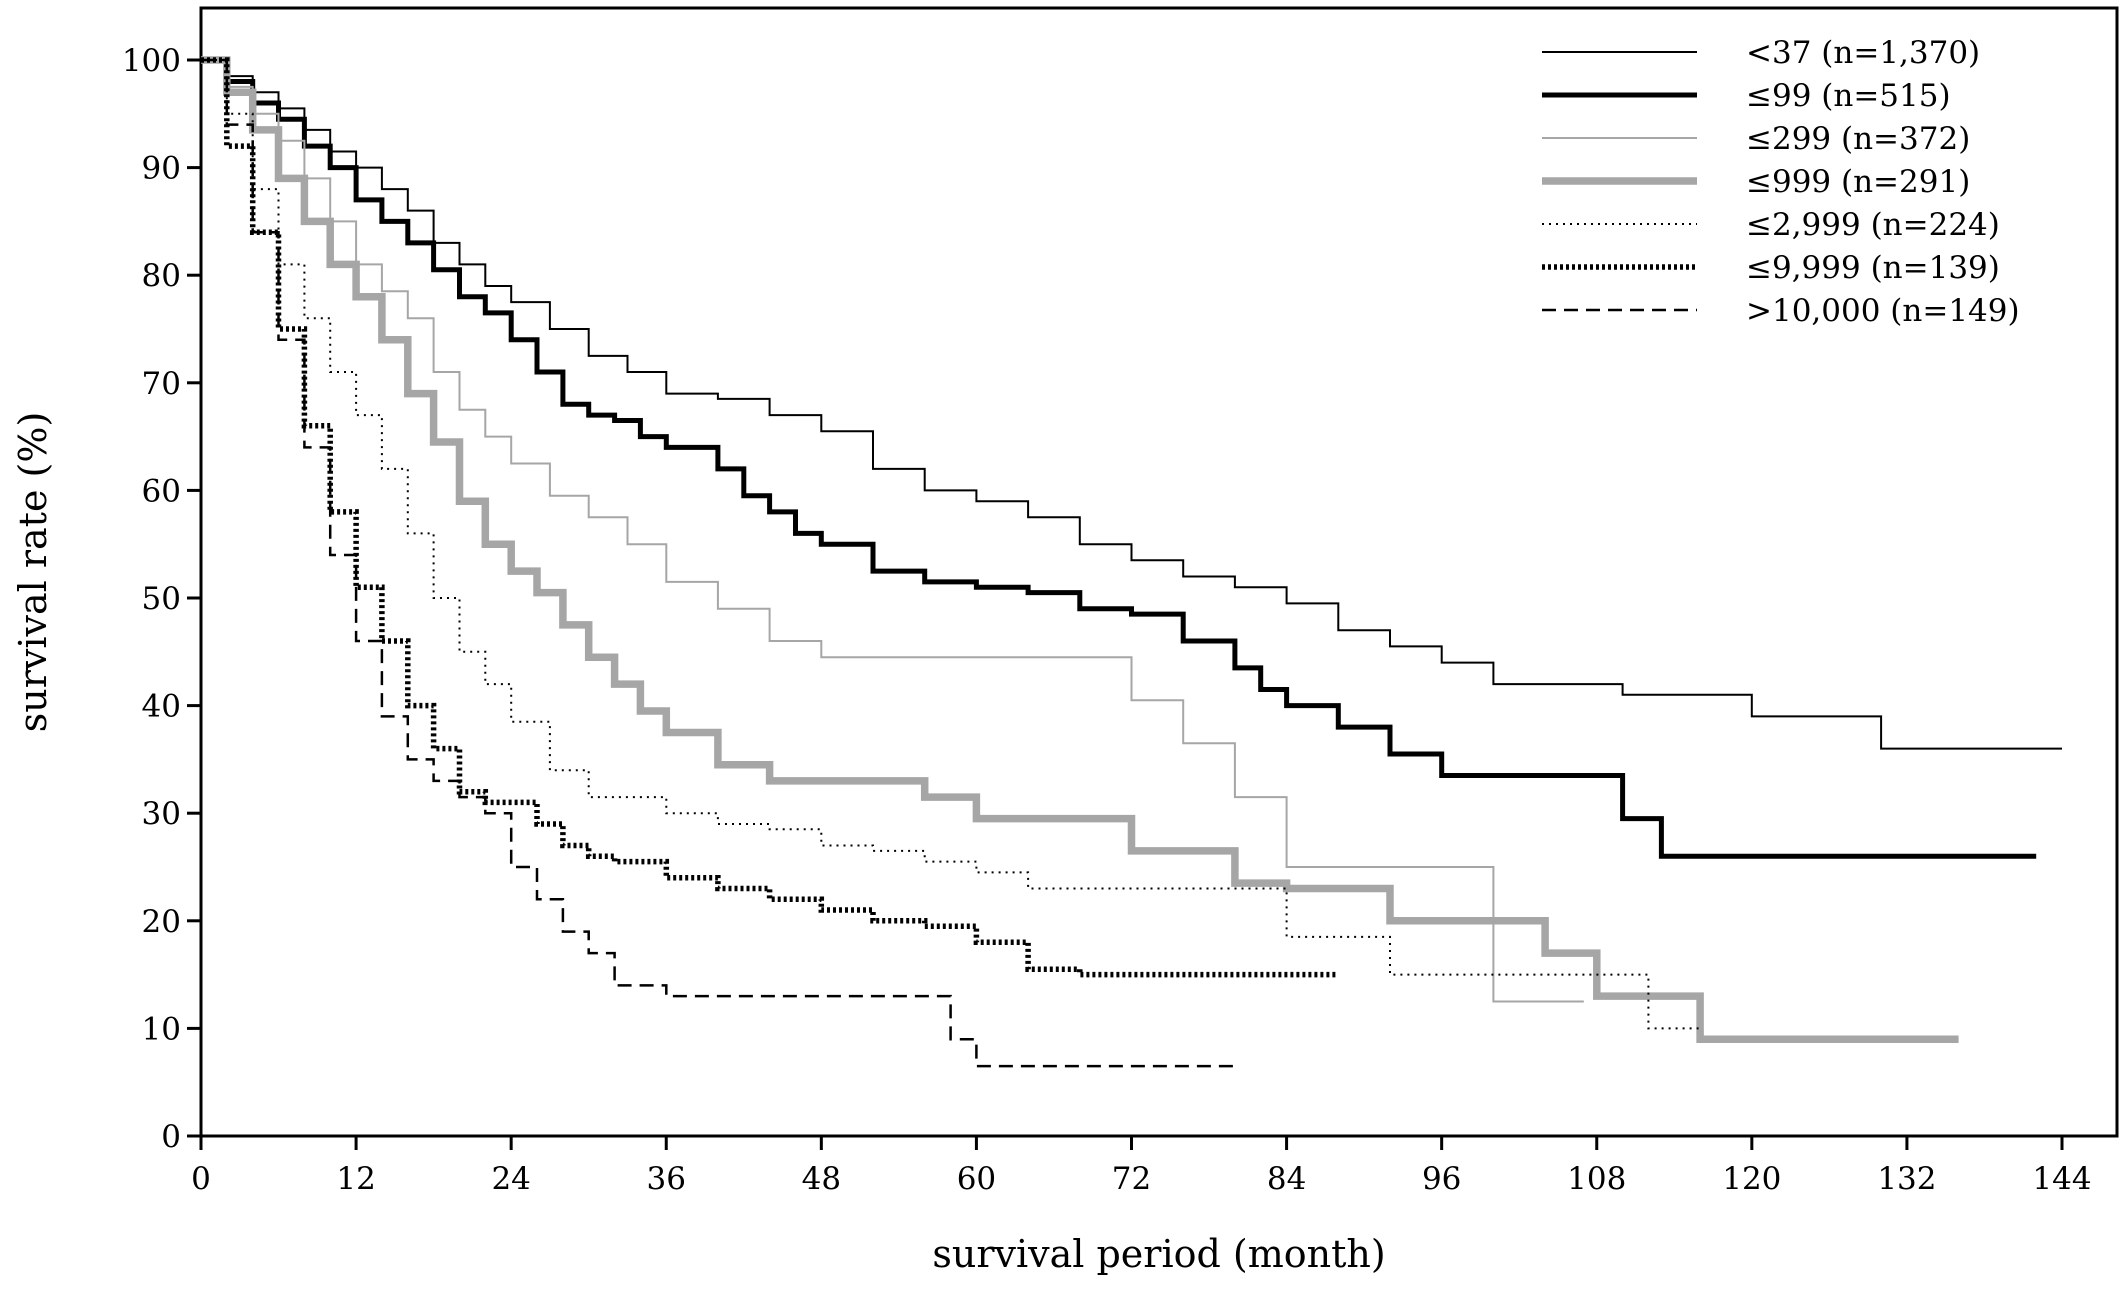  Describe the element at coordinates (1906, 1179) in the screenshot. I see `x-tick-label: 132` at that location.